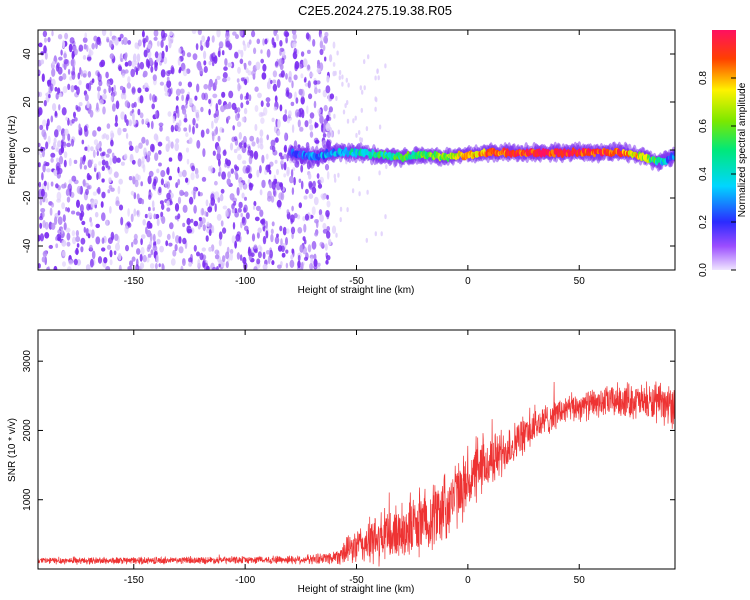 Image resolution: width=750 pixels, height=600 pixels. Describe the element at coordinates (724, 150) in the screenshot. I see `colorbar-gradient` at that location.